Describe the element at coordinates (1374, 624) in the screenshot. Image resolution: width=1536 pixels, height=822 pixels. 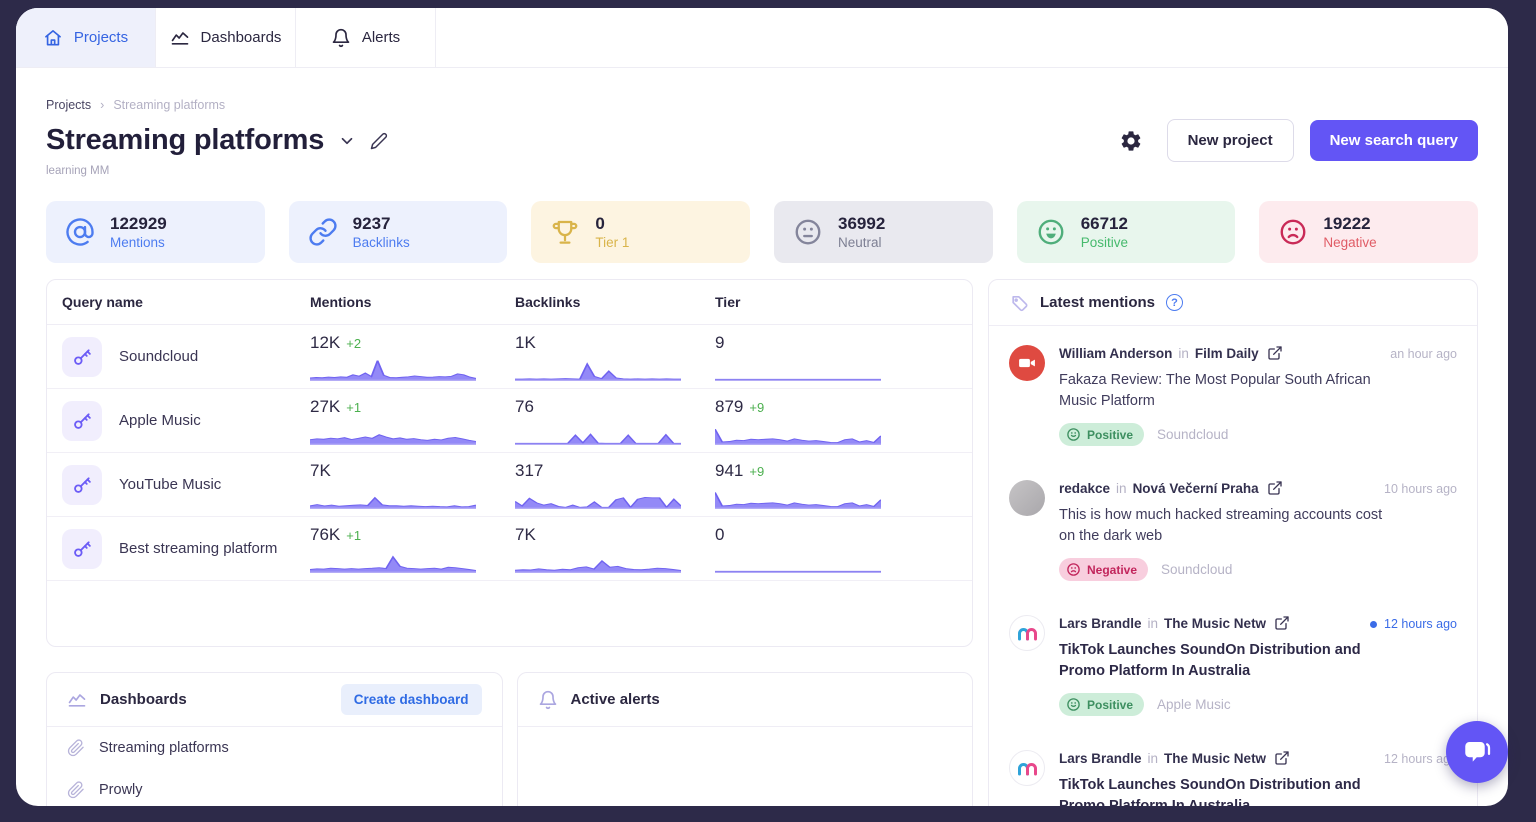
I see `unread-dot` at that location.